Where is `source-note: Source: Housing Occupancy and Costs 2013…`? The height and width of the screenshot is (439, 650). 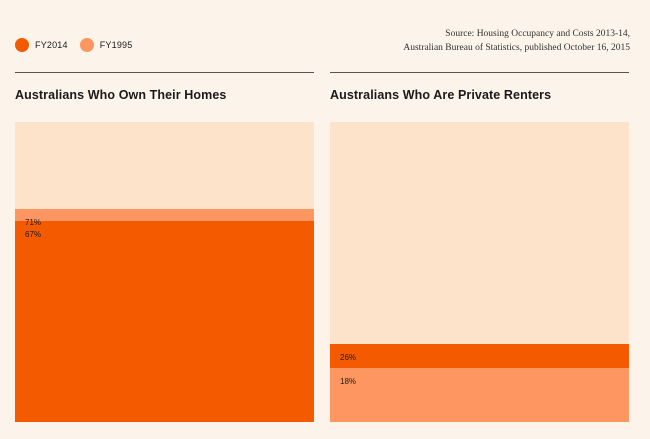 source-note: Source: Housing Occupancy and Costs 2013… is located at coordinates (516, 41).